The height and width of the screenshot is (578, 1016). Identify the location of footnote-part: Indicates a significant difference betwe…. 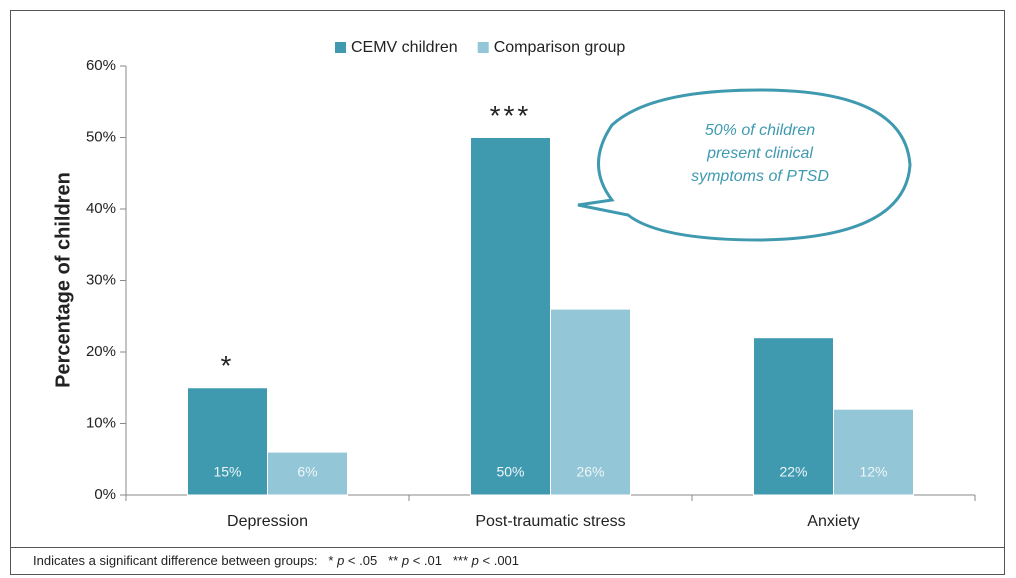
(175, 560).